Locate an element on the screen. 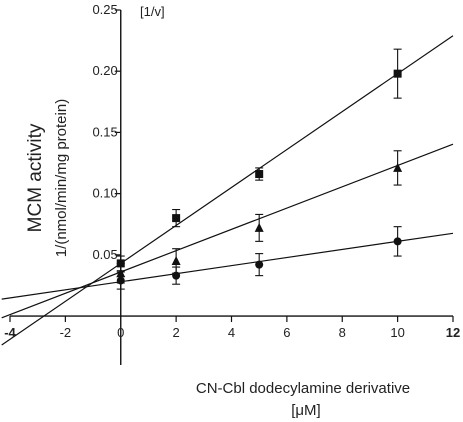 The width and height of the screenshot is (463, 422). y-axis-label: MCM activity is located at coordinates (35, 177).